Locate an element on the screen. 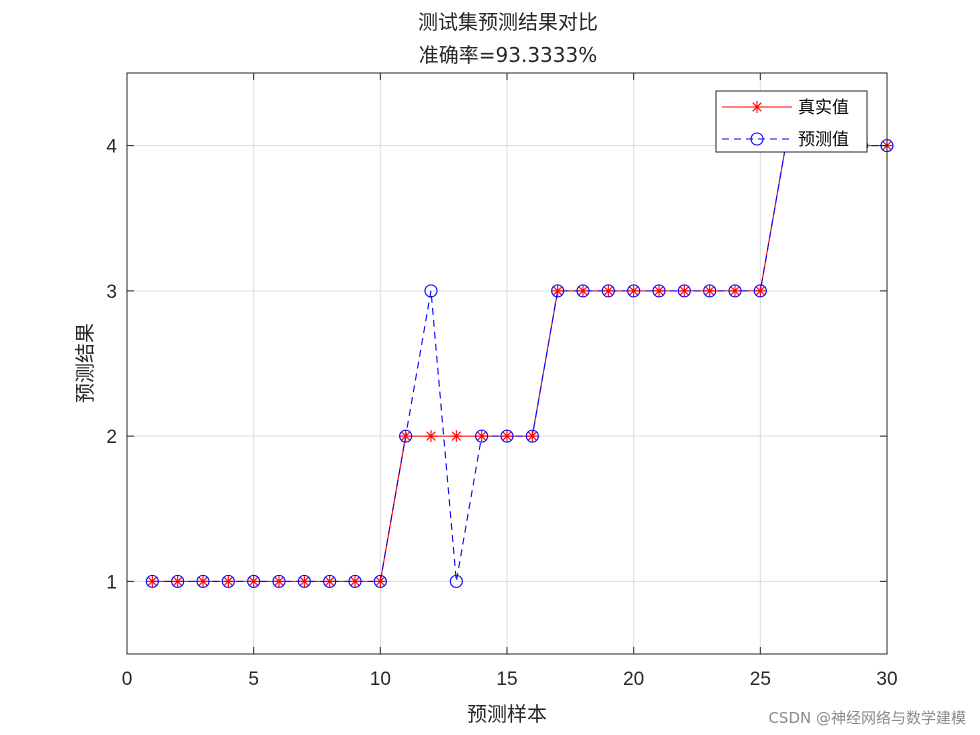 This screenshot has width=980, height=735. x-tick-label: 5 is located at coordinates (253, 679).